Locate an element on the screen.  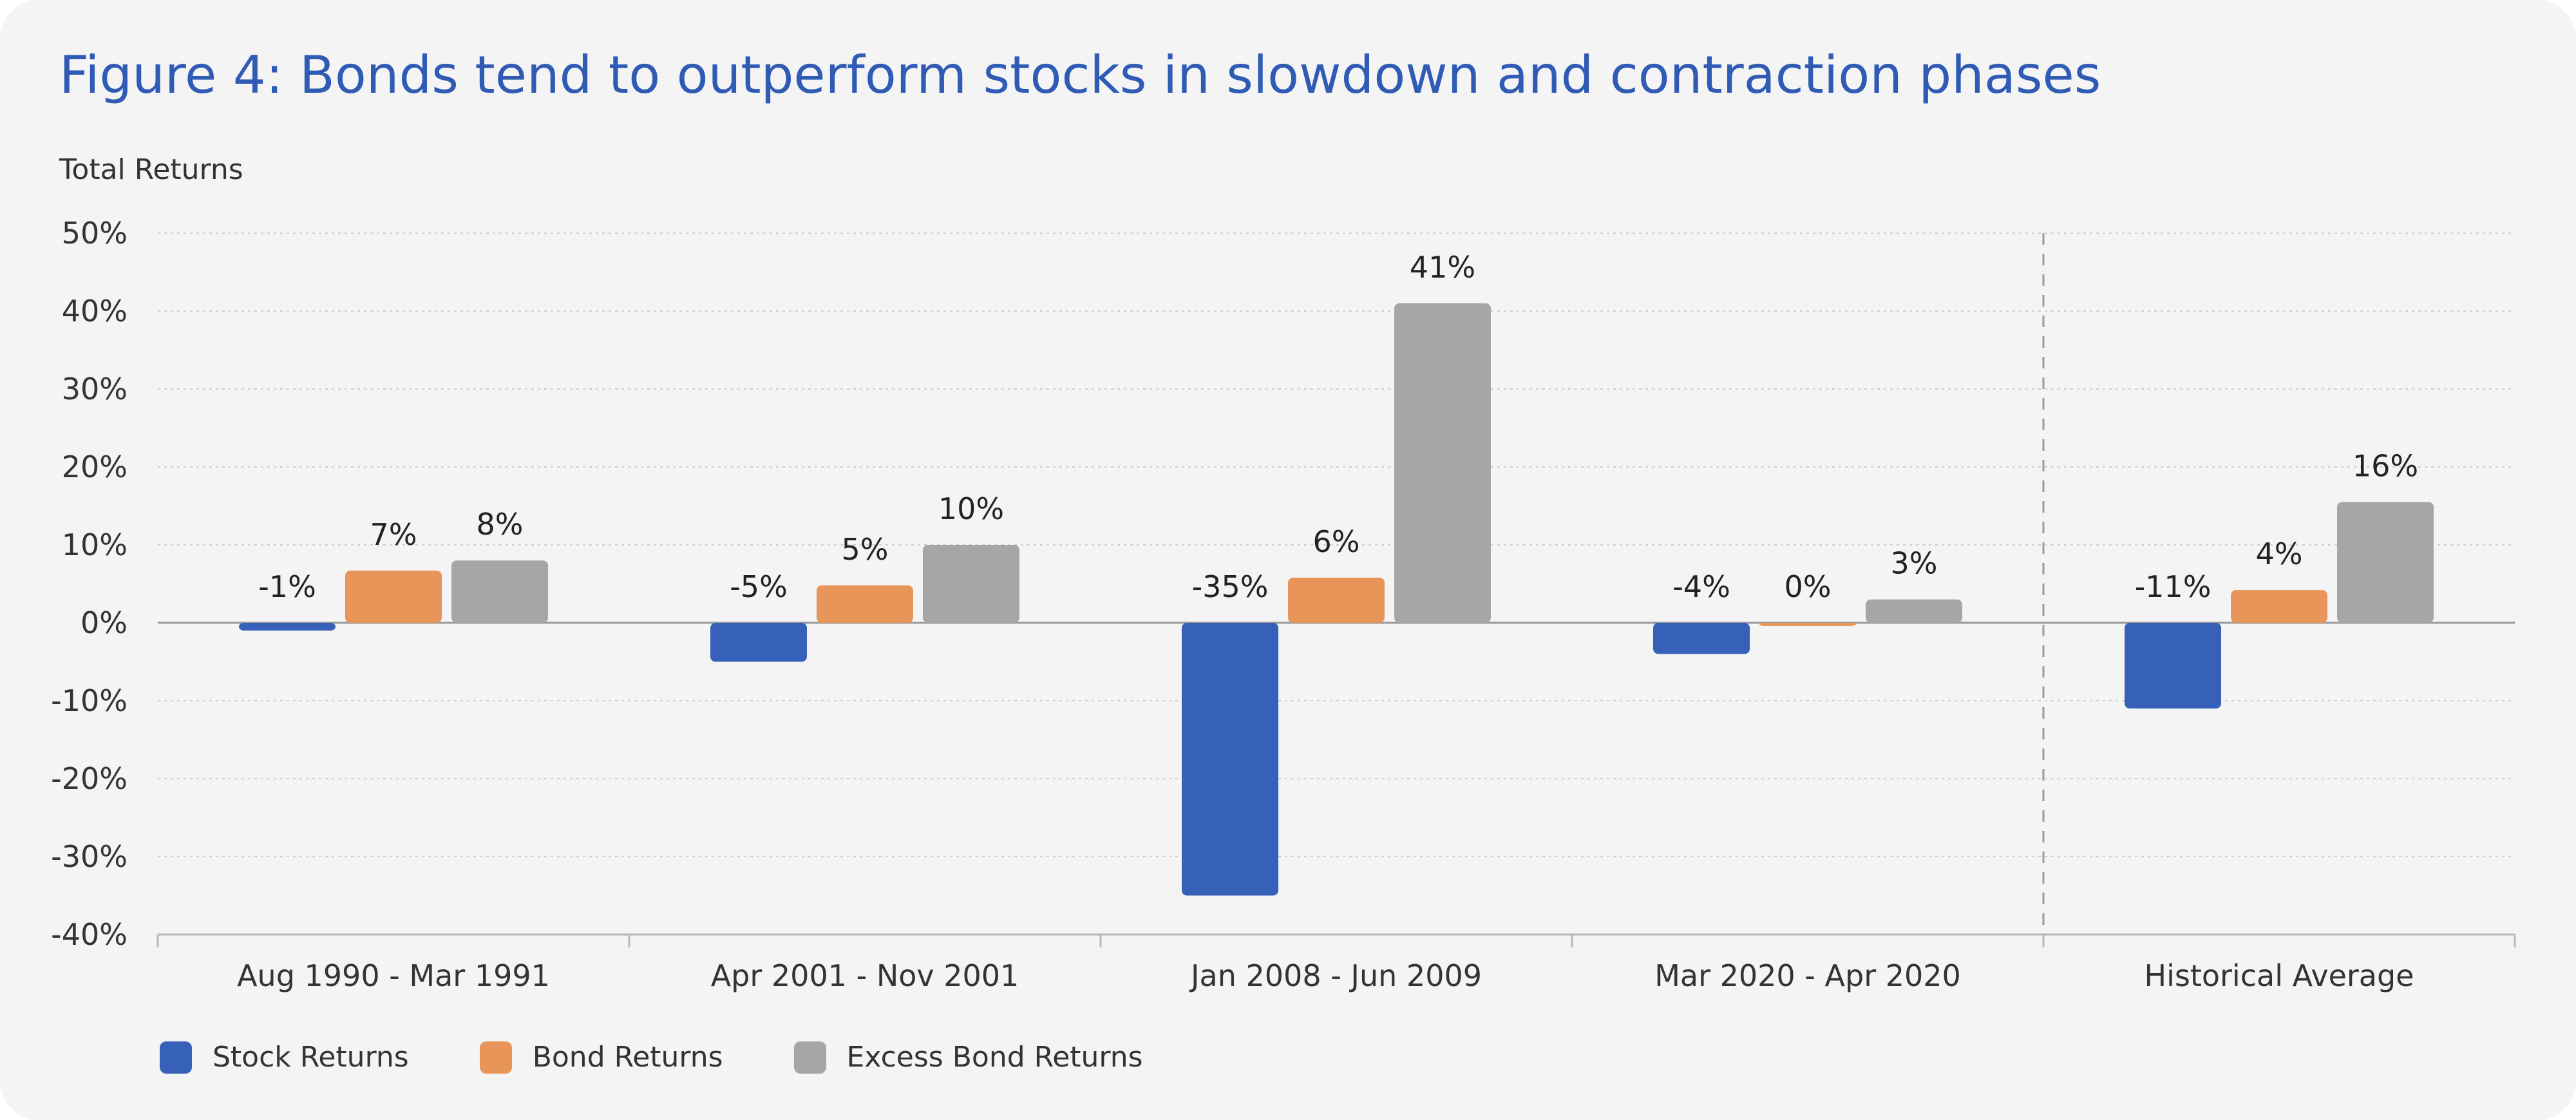
y-tick-label: -20% is located at coordinates (89, 778).